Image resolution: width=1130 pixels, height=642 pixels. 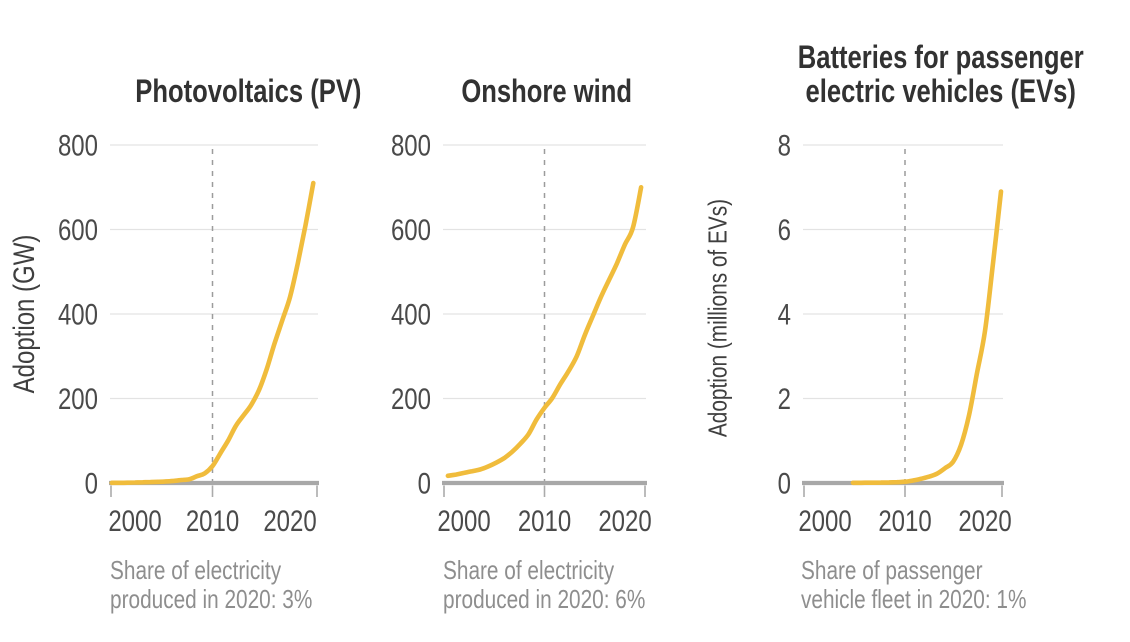 I want to click on y-tick-label-6: 6, so click(x=784, y=229).